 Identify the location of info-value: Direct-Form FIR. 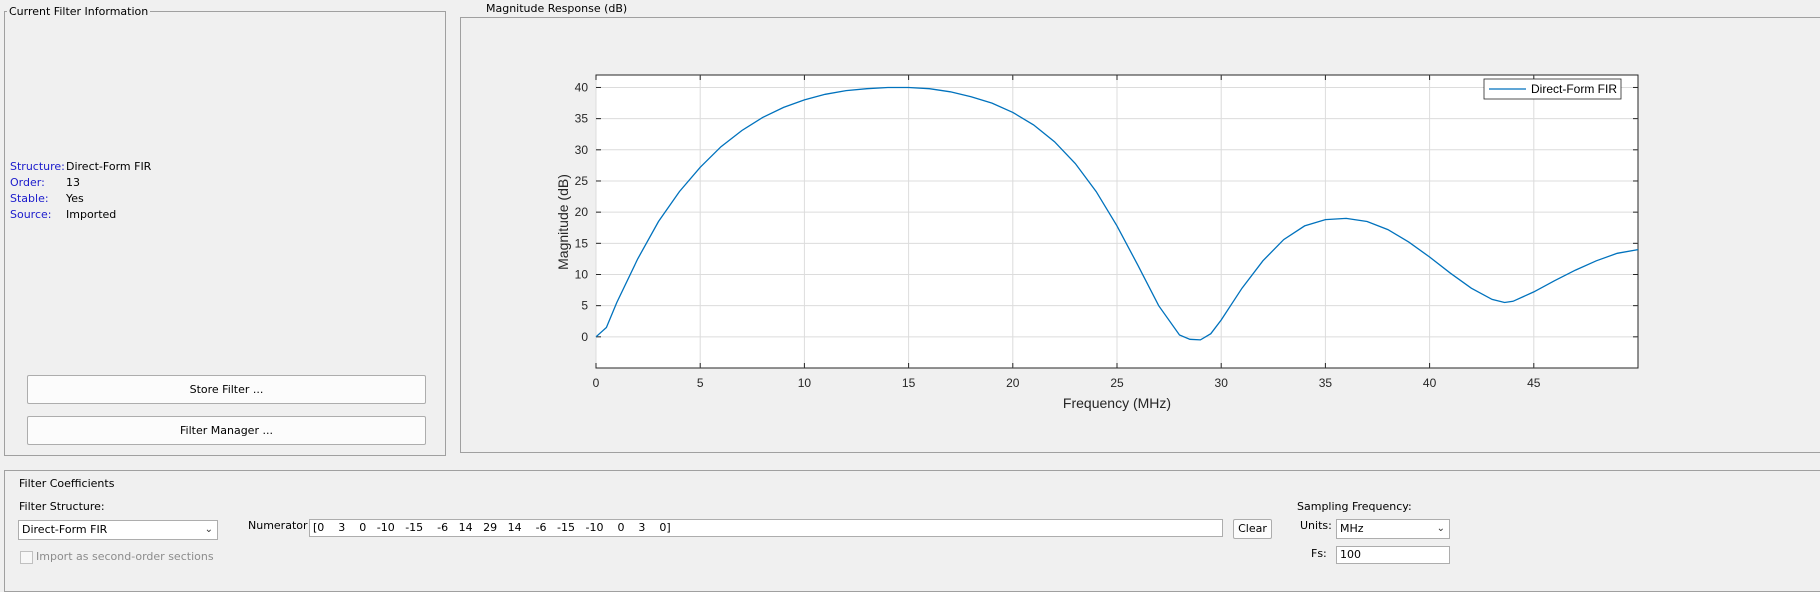
(109, 166).